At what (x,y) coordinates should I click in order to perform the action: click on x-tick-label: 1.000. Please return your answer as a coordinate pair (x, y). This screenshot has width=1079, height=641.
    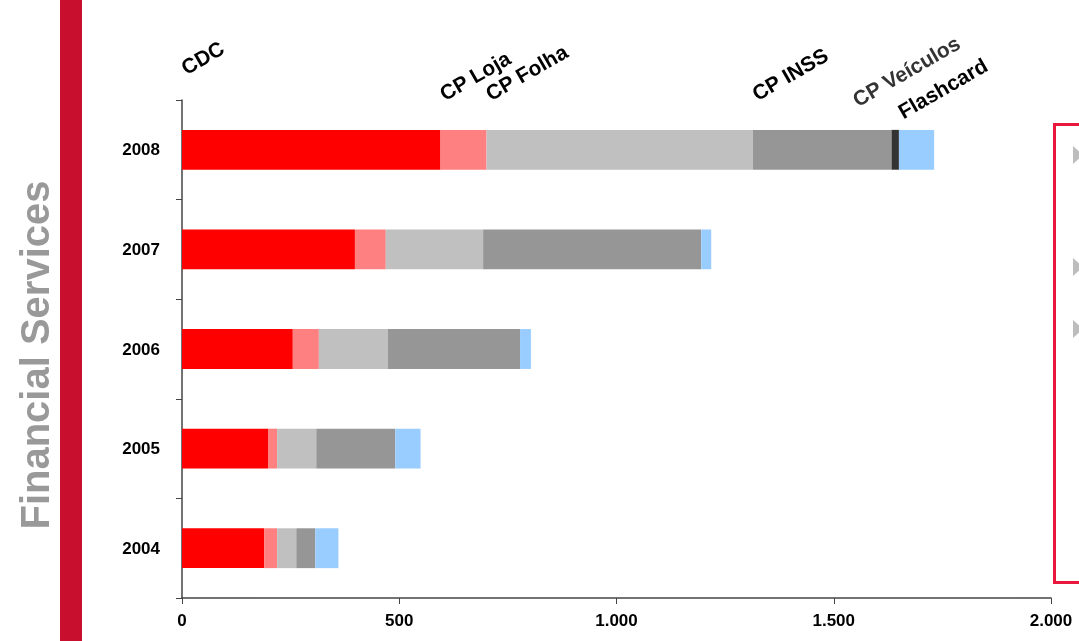
    Looking at the image, I should click on (616, 620).